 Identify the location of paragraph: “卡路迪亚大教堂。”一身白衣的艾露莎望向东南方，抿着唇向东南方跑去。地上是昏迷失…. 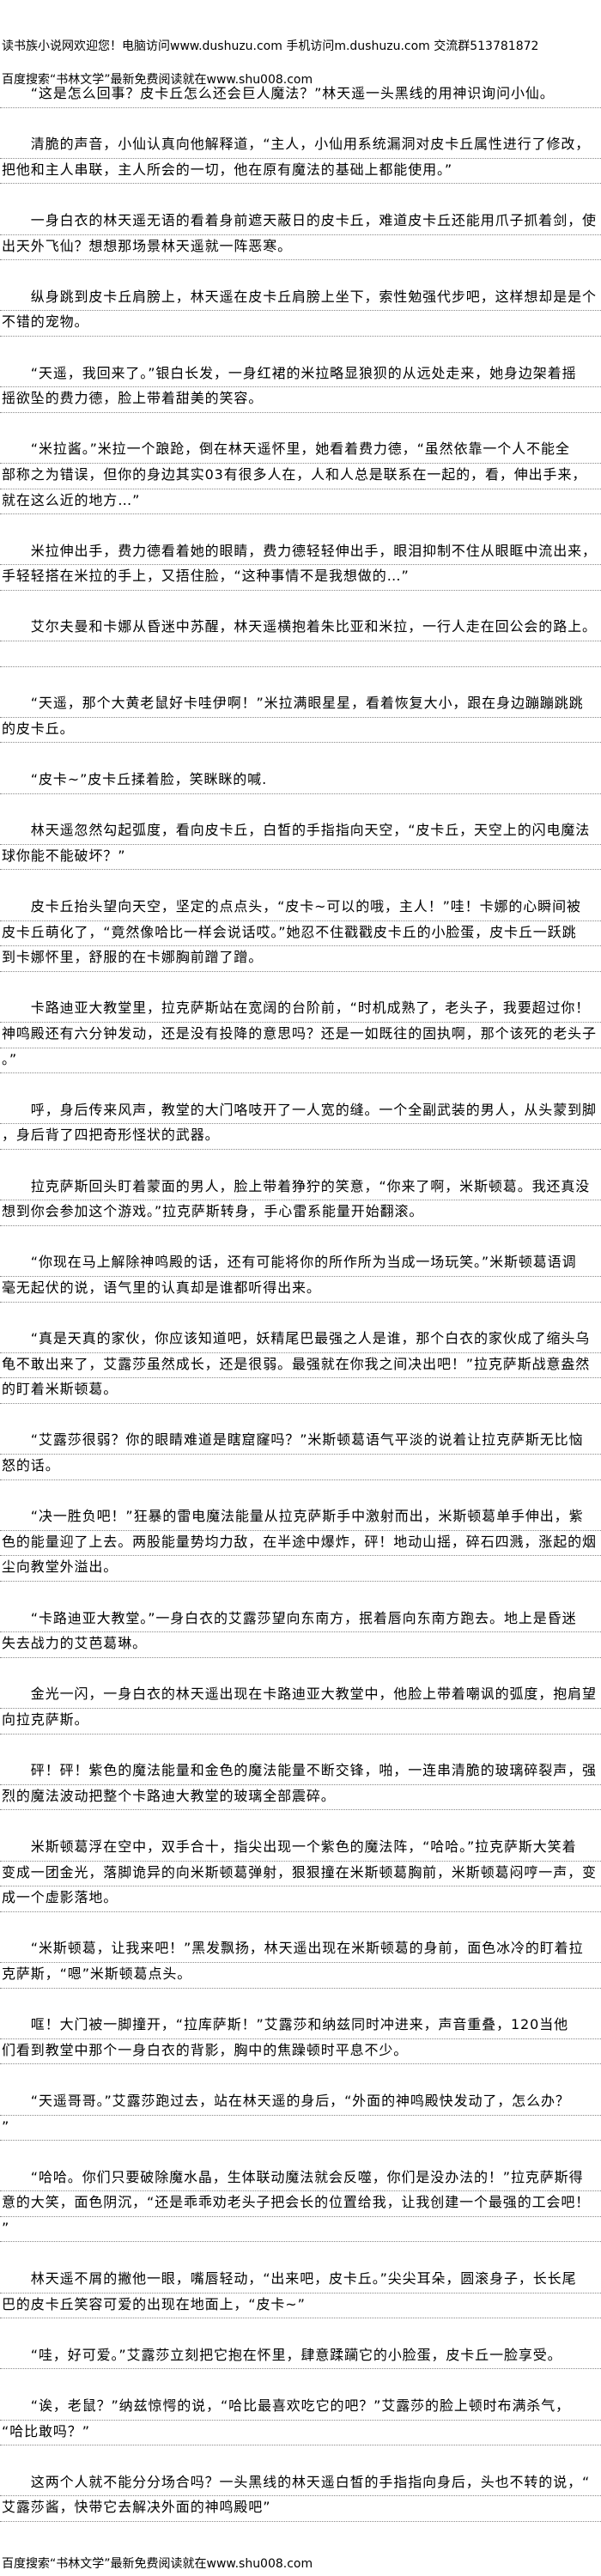
(300, 1632).